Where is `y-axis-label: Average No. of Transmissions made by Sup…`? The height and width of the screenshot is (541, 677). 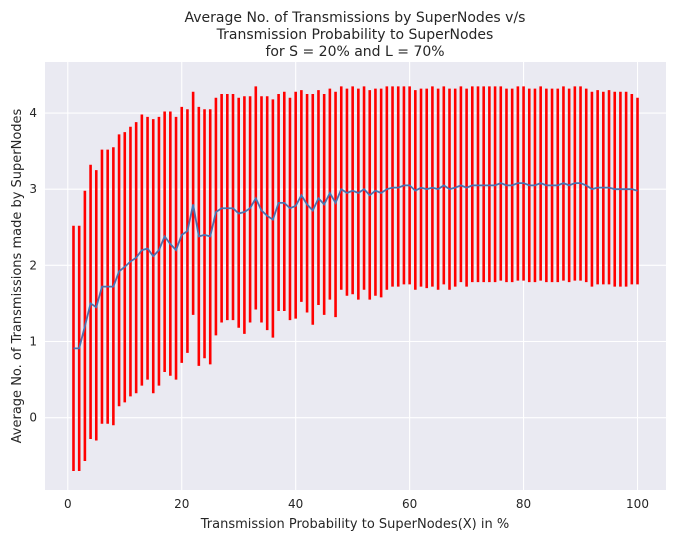 y-axis-label: Average No. of Transmissions made by Sup… is located at coordinates (17, 275).